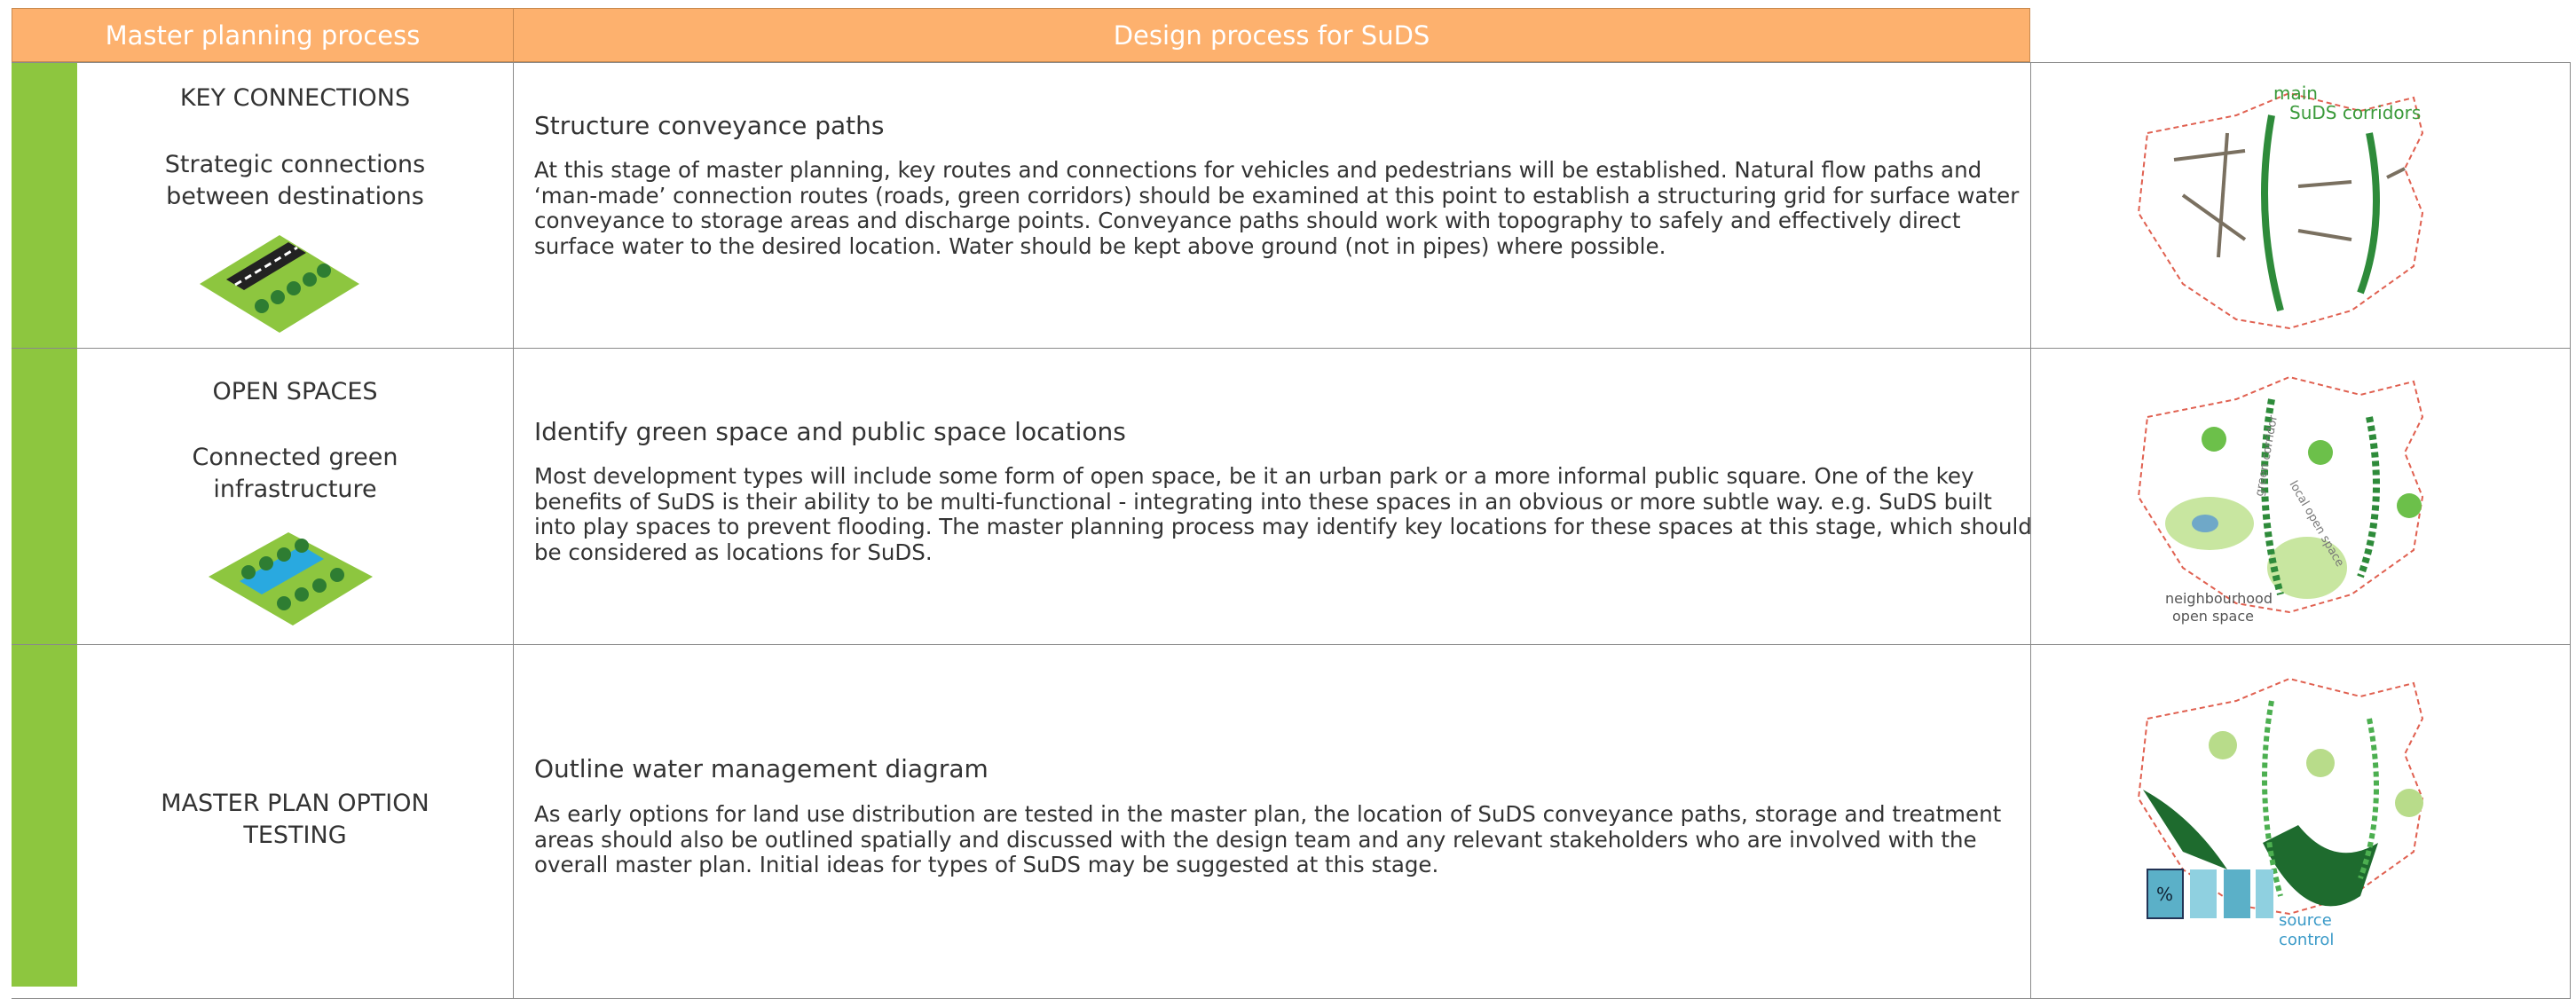  I want to click on diagram-label: open space, so click(2213, 616).